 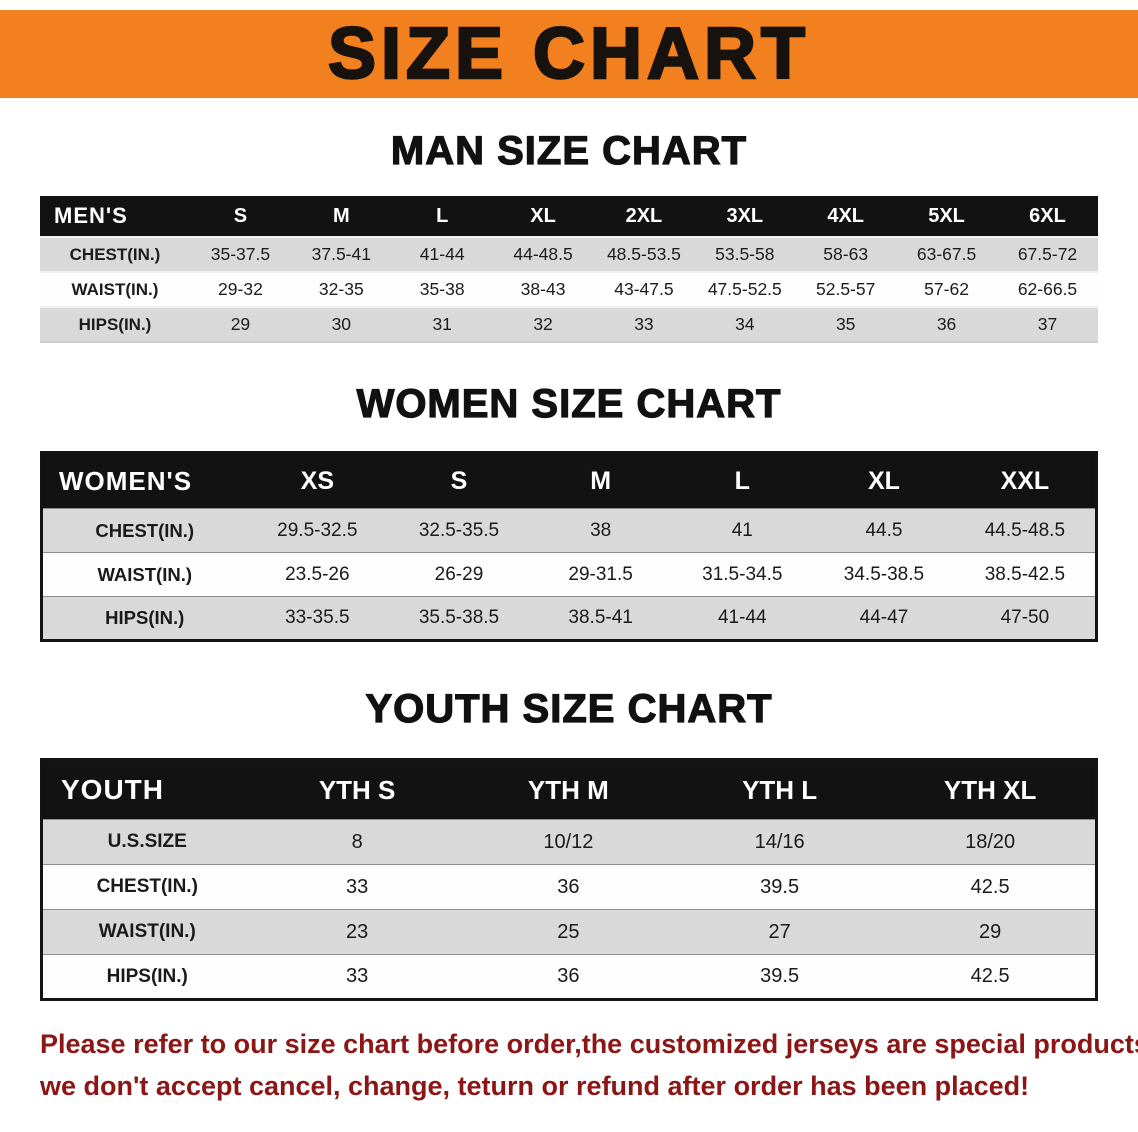 What do you see at coordinates (846, 324) in the screenshot?
I see `size-value: 35` at bounding box center [846, 324].